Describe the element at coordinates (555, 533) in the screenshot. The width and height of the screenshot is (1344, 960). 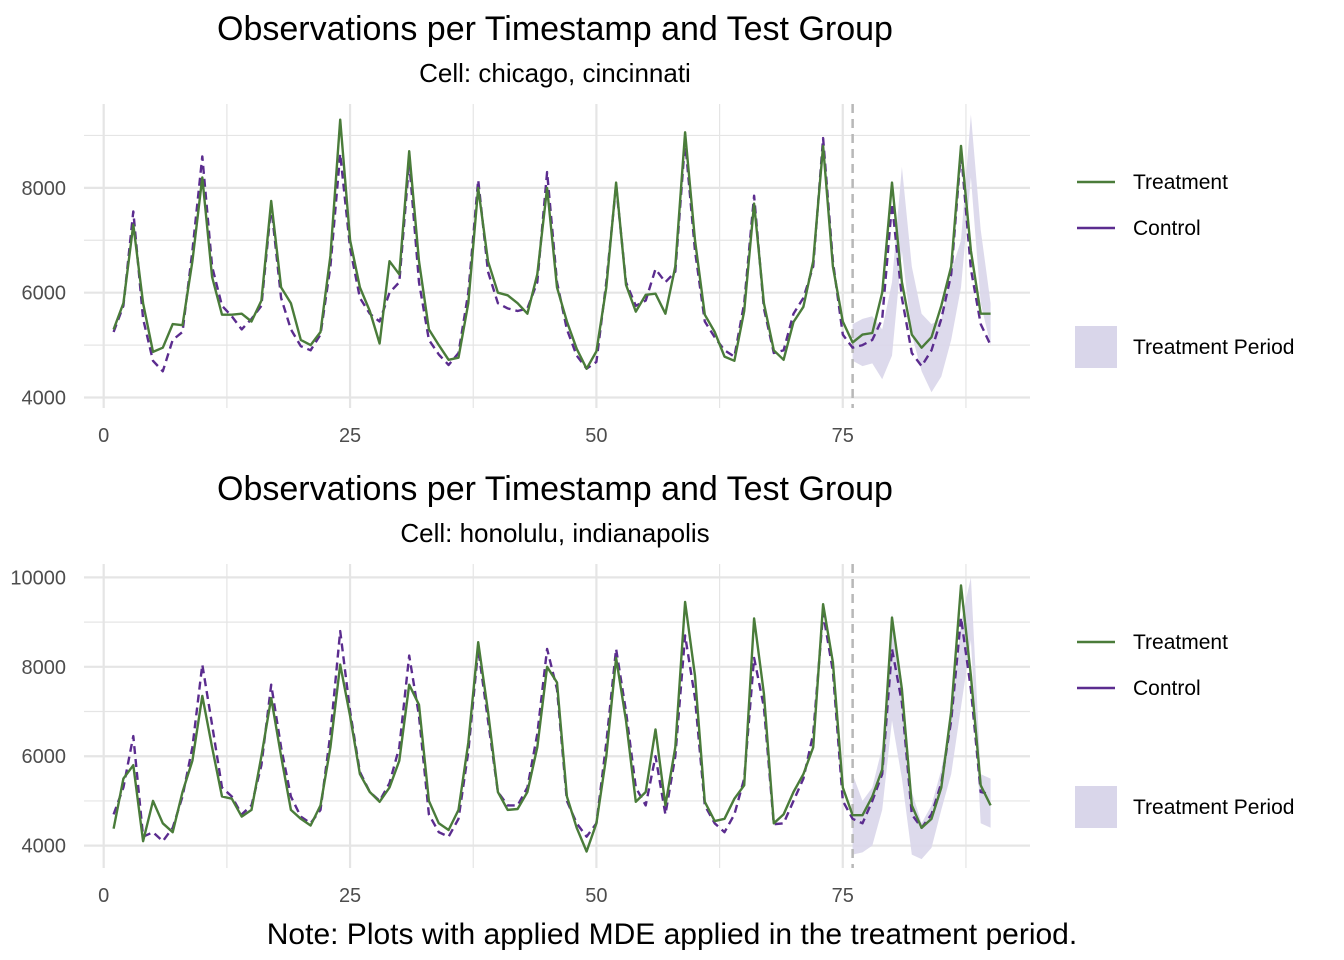
I see `chart-subtitle: Cell: honolulu, indianapolis` at that location.